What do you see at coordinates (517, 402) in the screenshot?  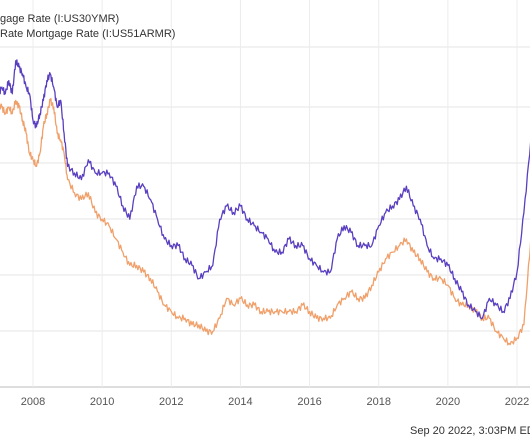 I see `x-tick-label: 2022` at bounding box center [517, 402].